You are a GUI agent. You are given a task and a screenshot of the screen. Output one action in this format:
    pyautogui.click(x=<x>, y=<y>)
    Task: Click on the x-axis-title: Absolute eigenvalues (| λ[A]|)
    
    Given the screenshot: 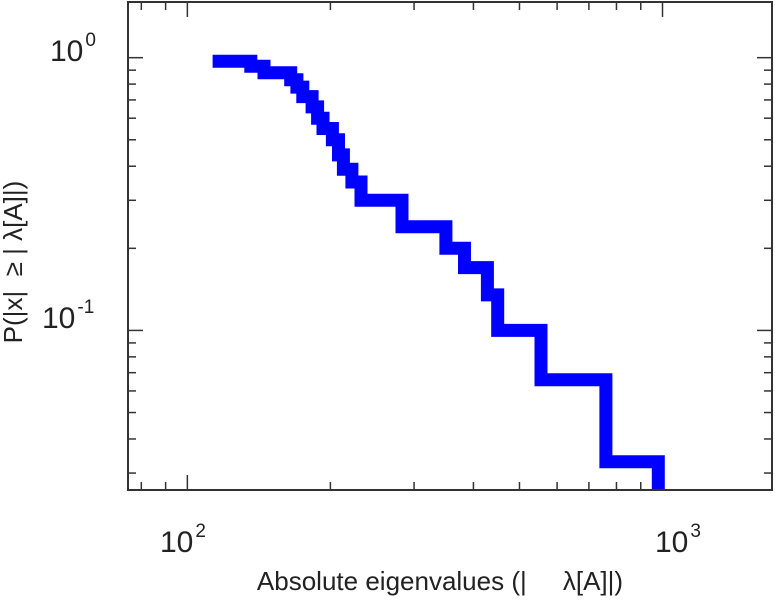 What is the action you would take?
    pyautogui.click(x=440, y=581)
    